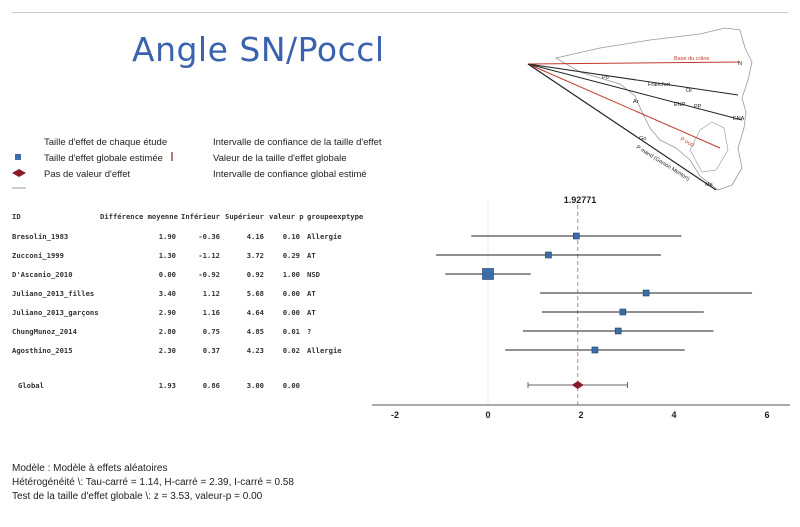 This screenshot has width=800, height=527. Describe the element at coordinates (709, 147) in the screenshot. I see `teeth-outline` at that location.